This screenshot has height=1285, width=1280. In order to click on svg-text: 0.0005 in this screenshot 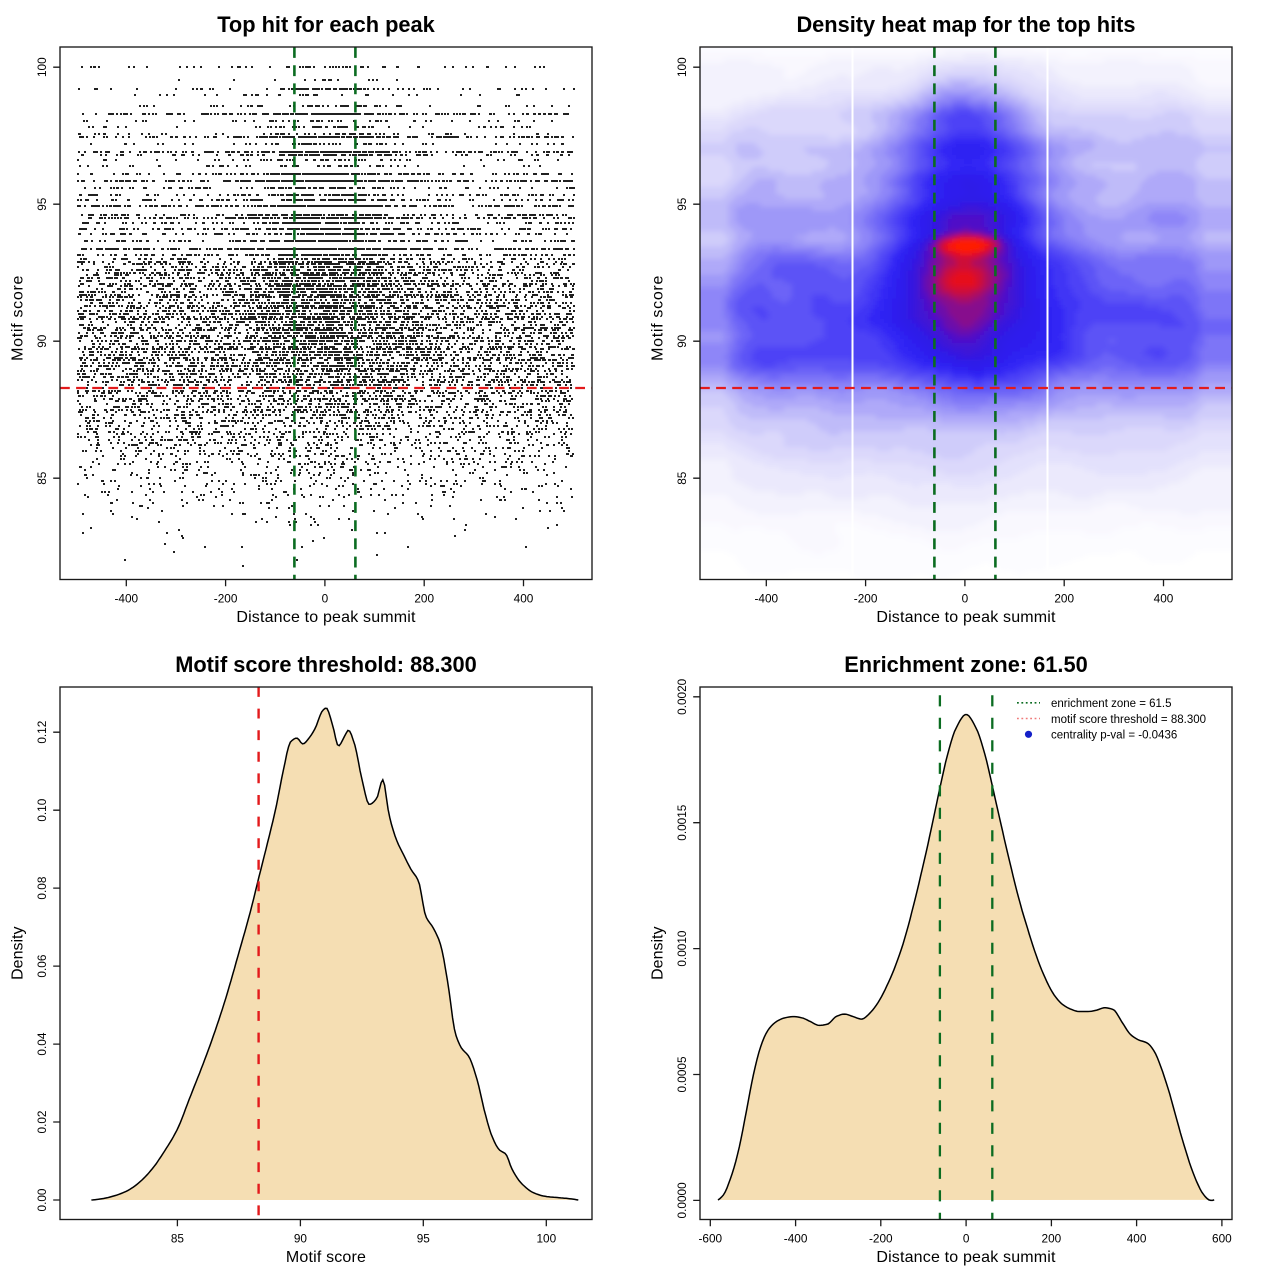, I will do `click(682, 1074)`.